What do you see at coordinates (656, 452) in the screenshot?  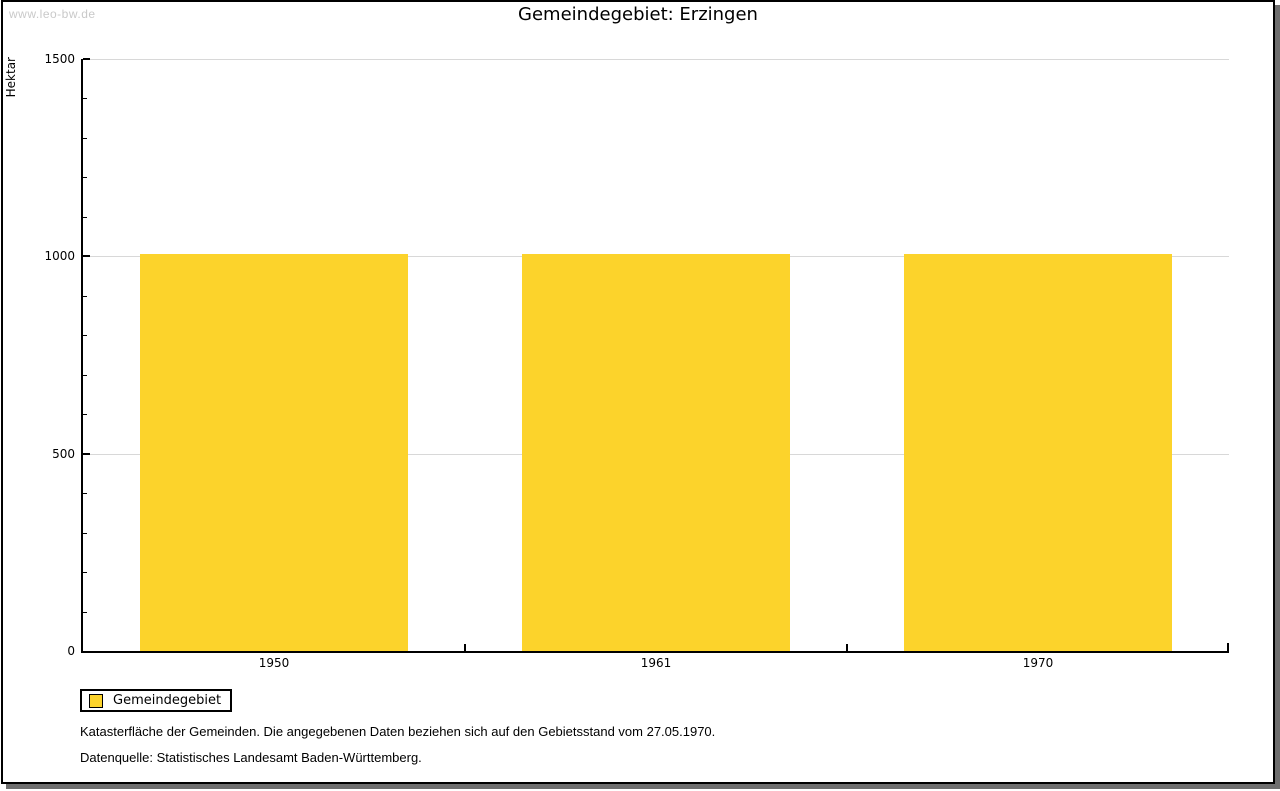 I see `bar-1961` at bounding box center [656, 452].